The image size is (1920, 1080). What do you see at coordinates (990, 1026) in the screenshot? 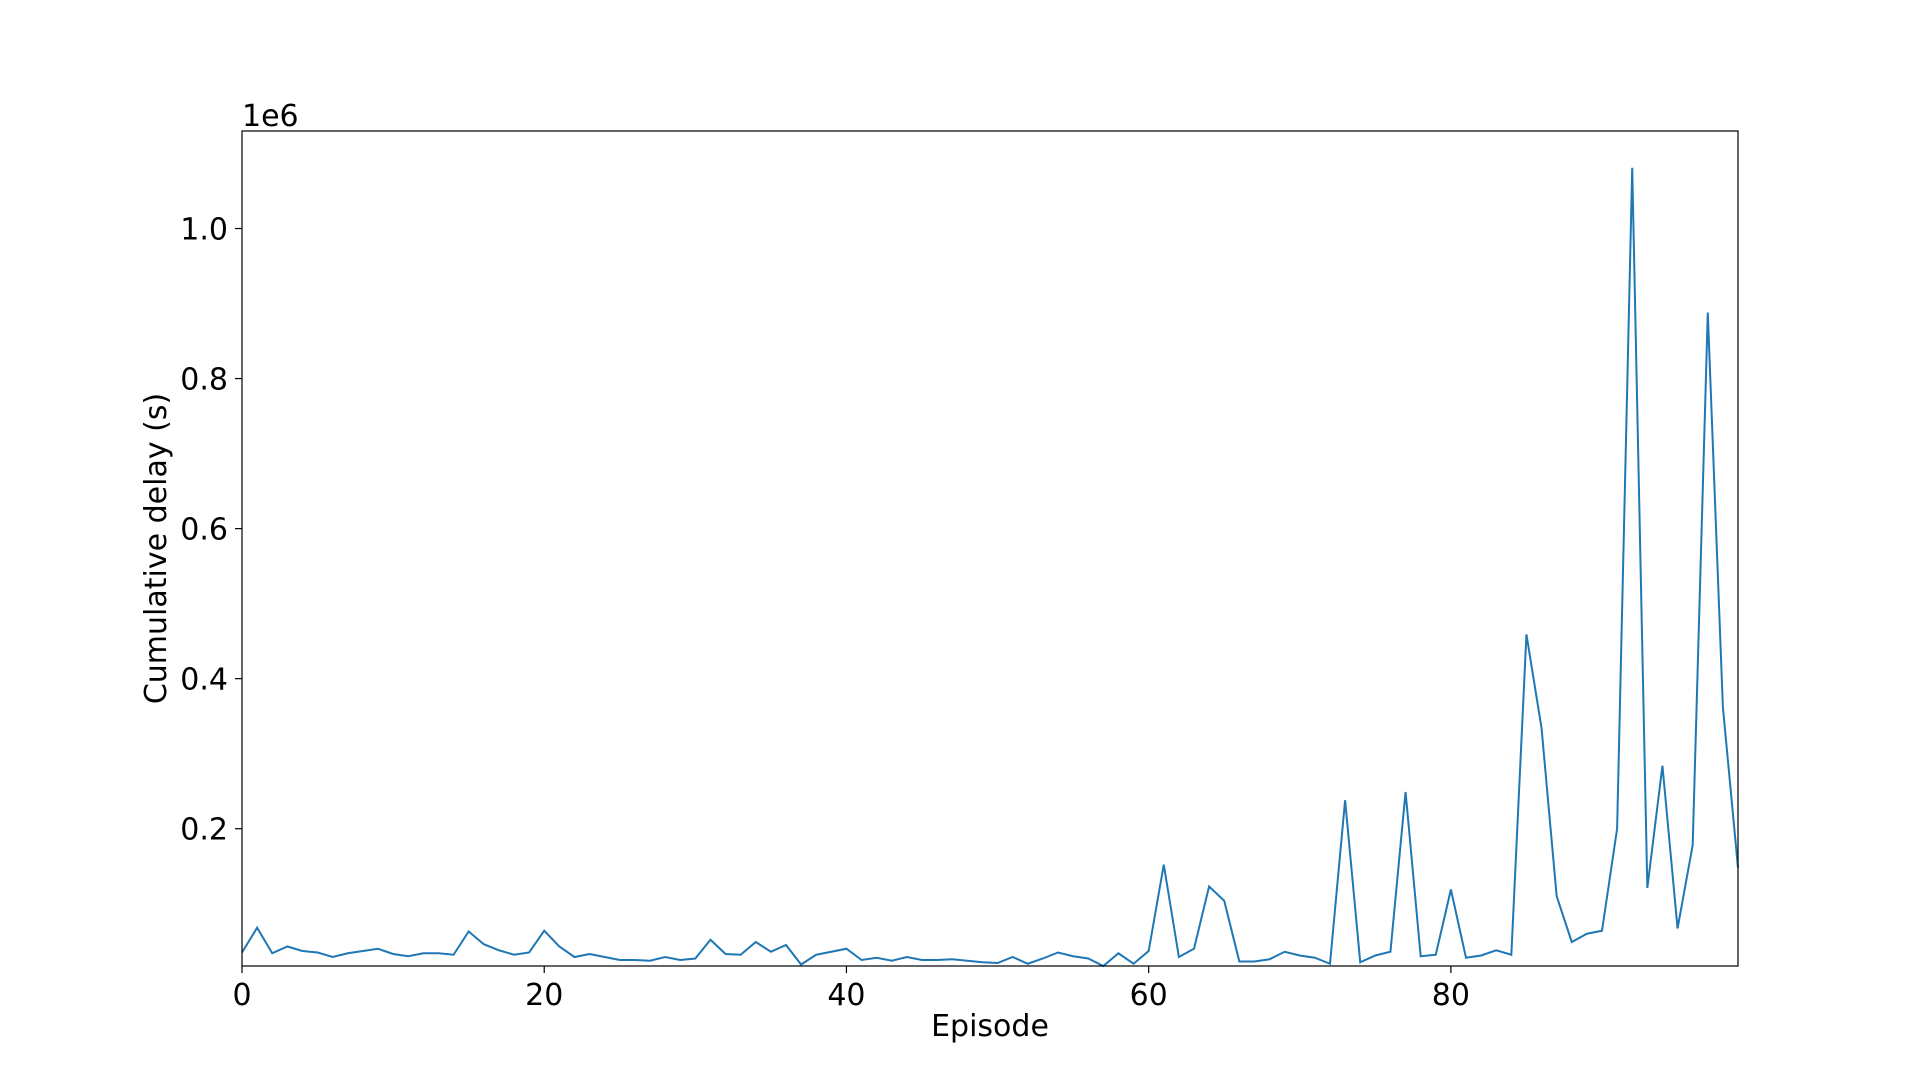
I see `x-axis-label: Episode` at bounding box center [990, 1026].